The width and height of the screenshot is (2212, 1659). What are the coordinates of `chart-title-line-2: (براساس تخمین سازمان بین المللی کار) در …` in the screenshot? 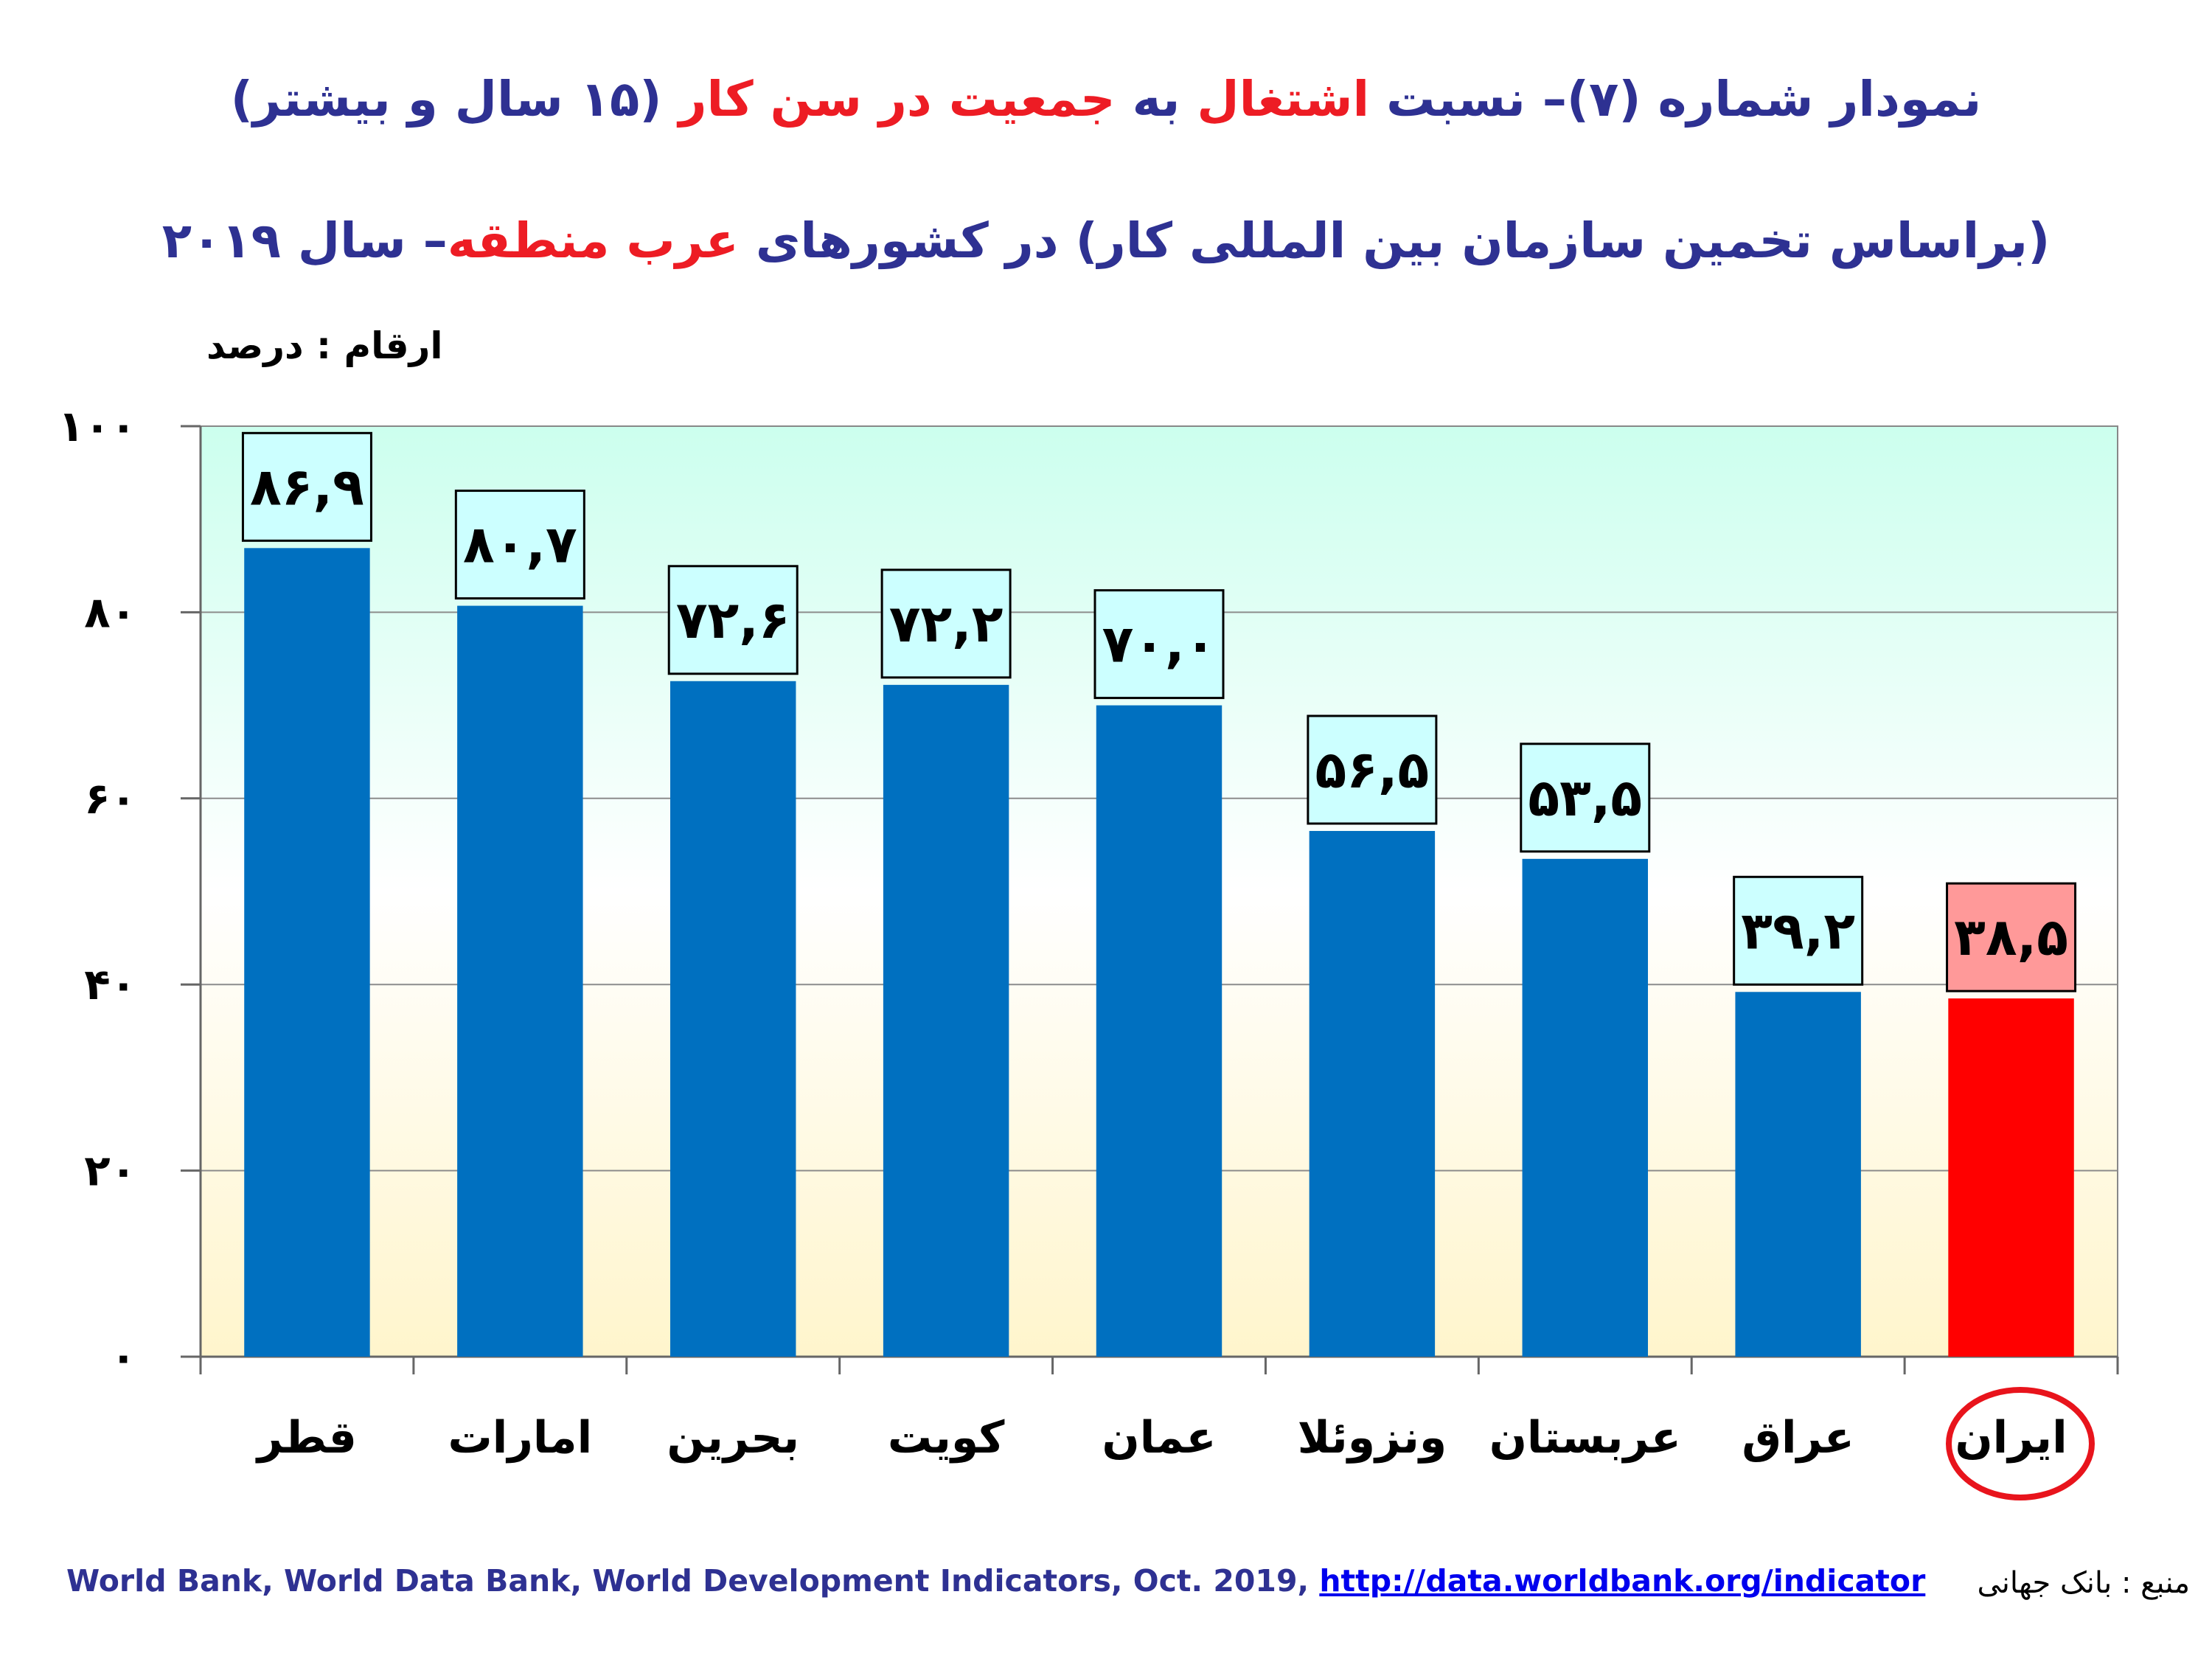 It's located at (1106, 241).